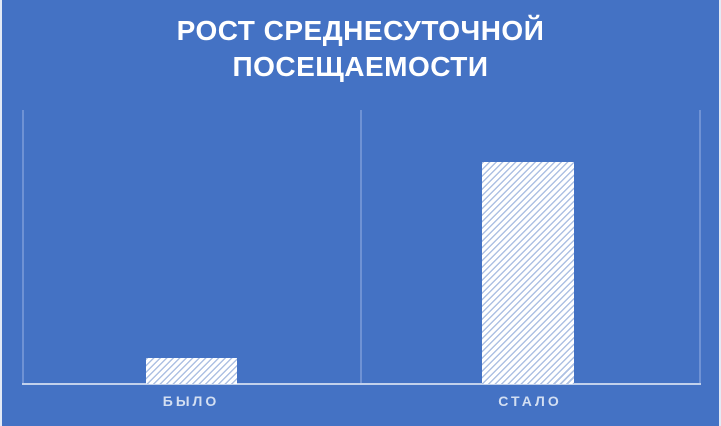 Image resolution: width=721 pixels, height=426 pixels. I want to click on bar-after, so click(528, 273).